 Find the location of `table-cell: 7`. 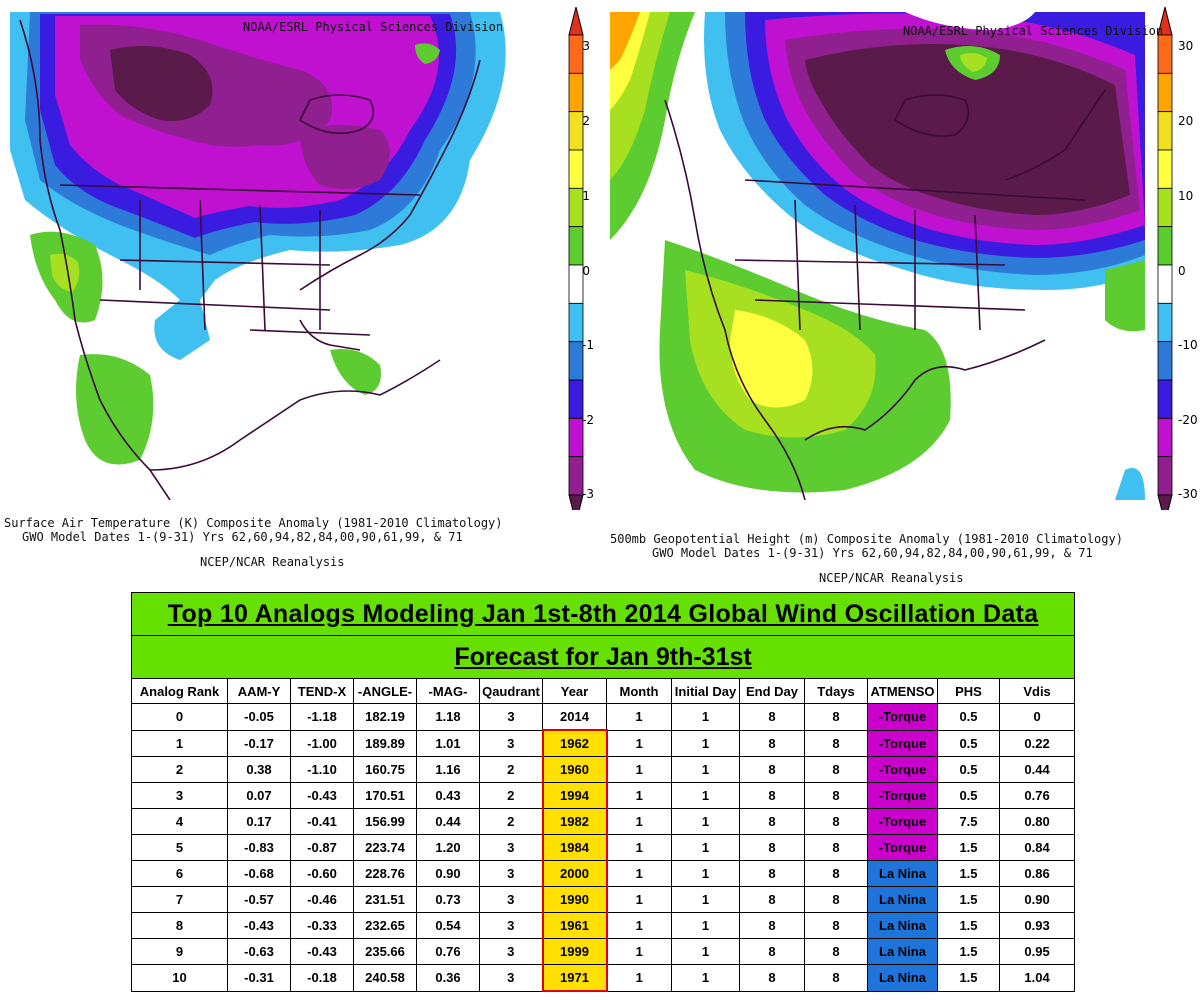

table-cell: 7 is located at coordinates (179, 899).